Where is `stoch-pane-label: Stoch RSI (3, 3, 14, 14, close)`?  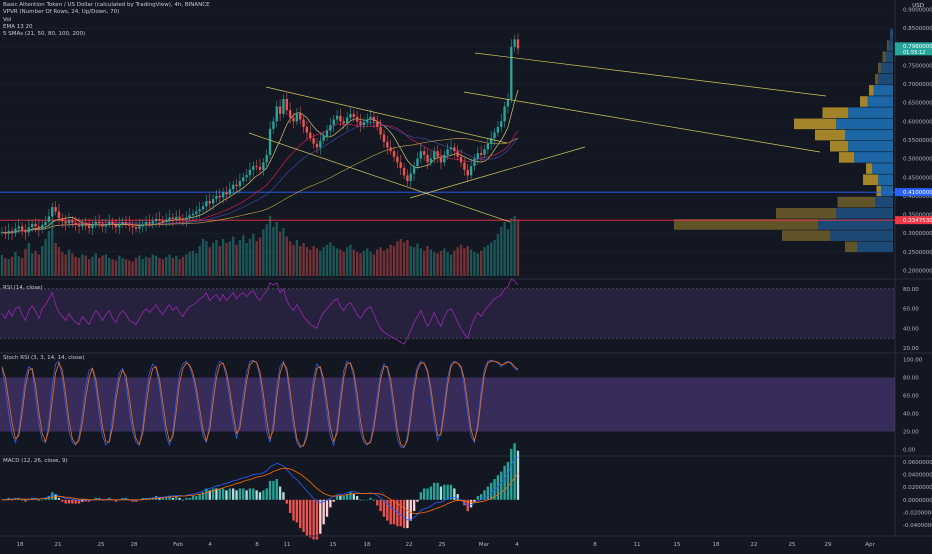 stoch-pane-label: Stoch RSI (3, 3, 14, 14, close) is located at coordinates (44, 358).